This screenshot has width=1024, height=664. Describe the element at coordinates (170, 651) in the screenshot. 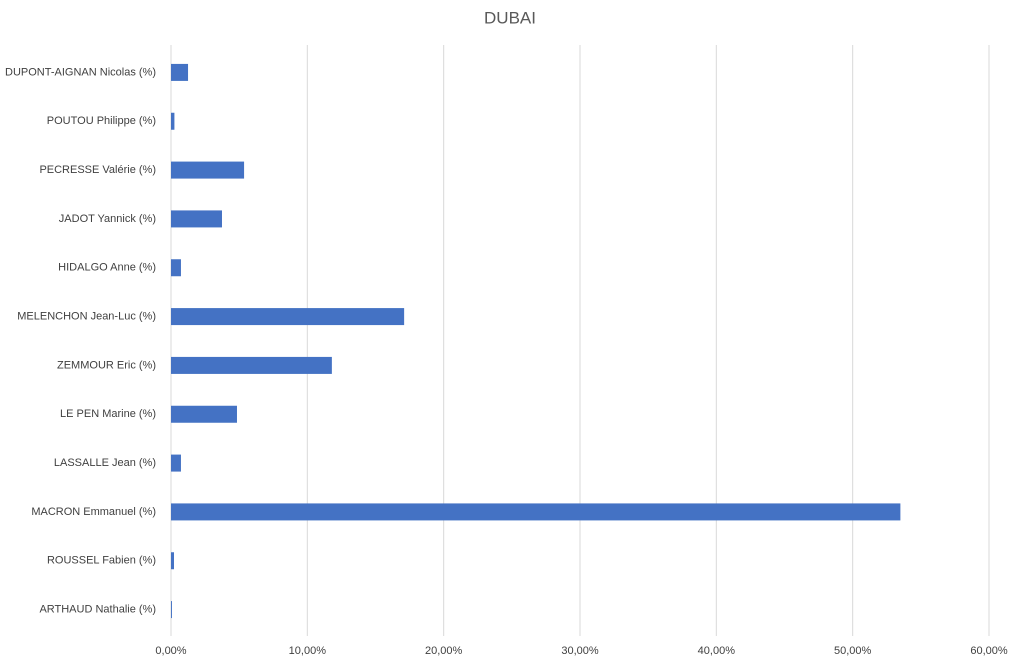

I see `x-tick-label: 0,00%` at that location.